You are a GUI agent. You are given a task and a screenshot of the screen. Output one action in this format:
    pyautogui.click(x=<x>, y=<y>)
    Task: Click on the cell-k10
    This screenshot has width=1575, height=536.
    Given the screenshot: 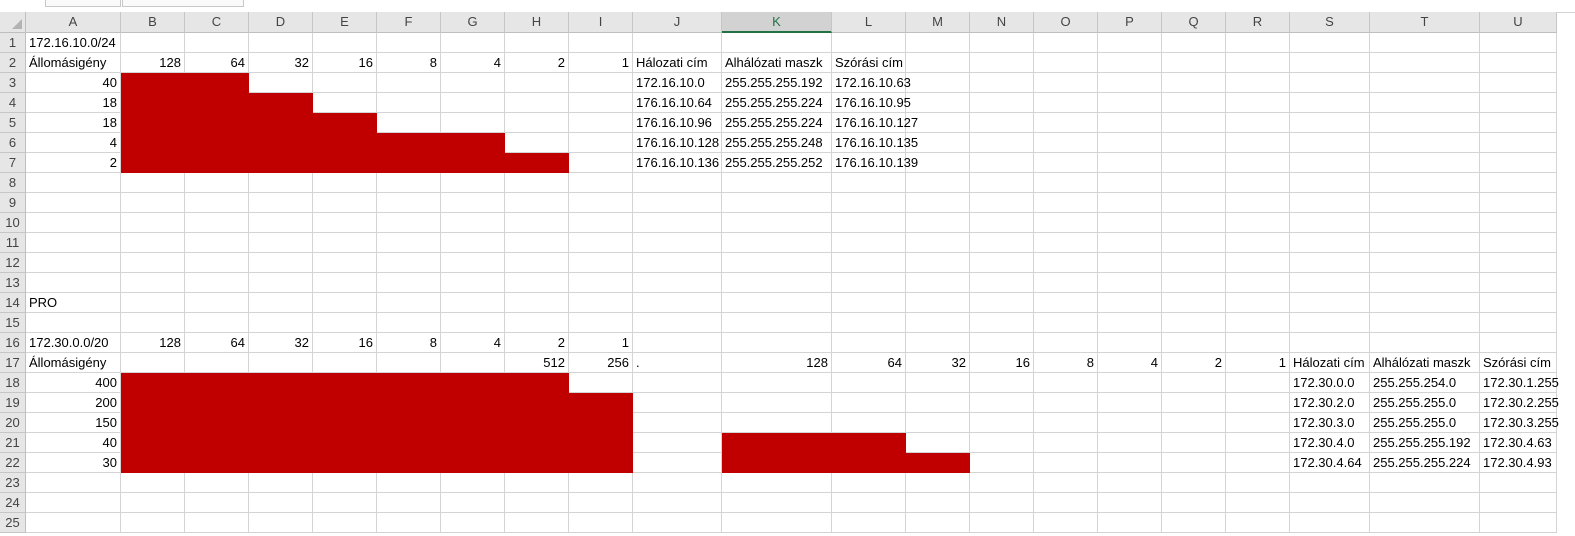 What is the action you would take?
    pyautogui.click(x=777, y=223)
    